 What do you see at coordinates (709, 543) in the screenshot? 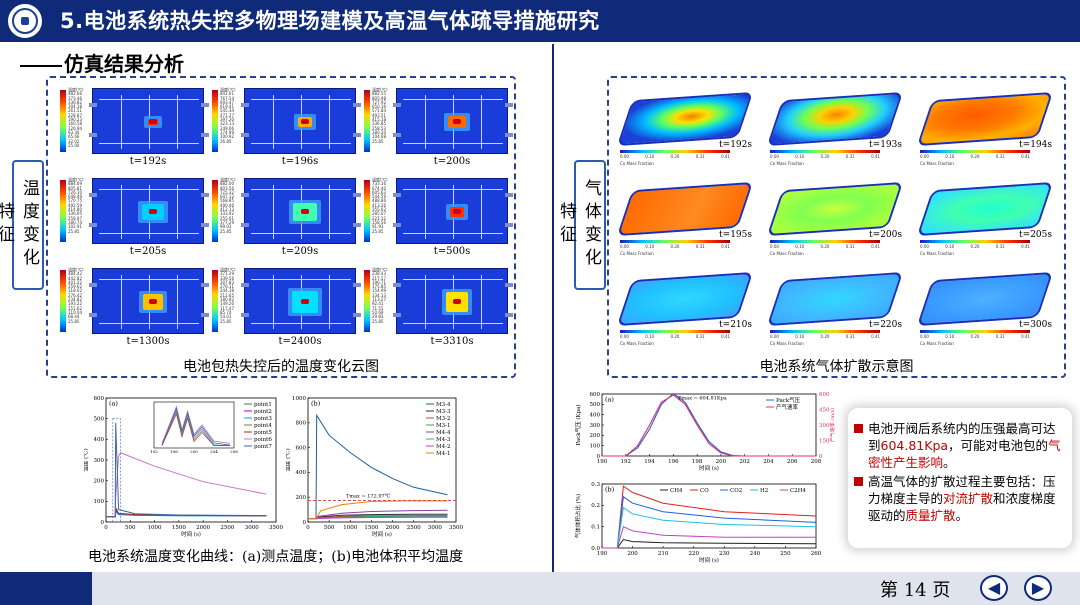
I see `series-line-CH4` at bounding box center [709, 543].